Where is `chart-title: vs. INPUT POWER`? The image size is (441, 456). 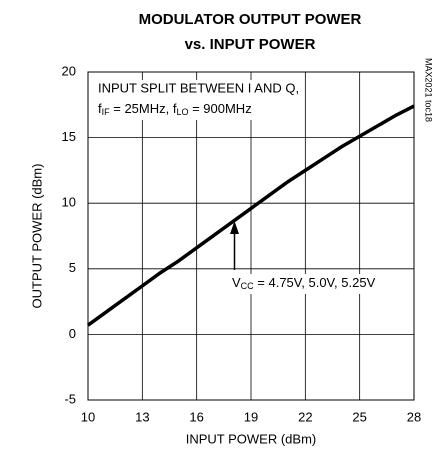
chart-title: vs. INPUT POWER is located at coordinates (250, 44).